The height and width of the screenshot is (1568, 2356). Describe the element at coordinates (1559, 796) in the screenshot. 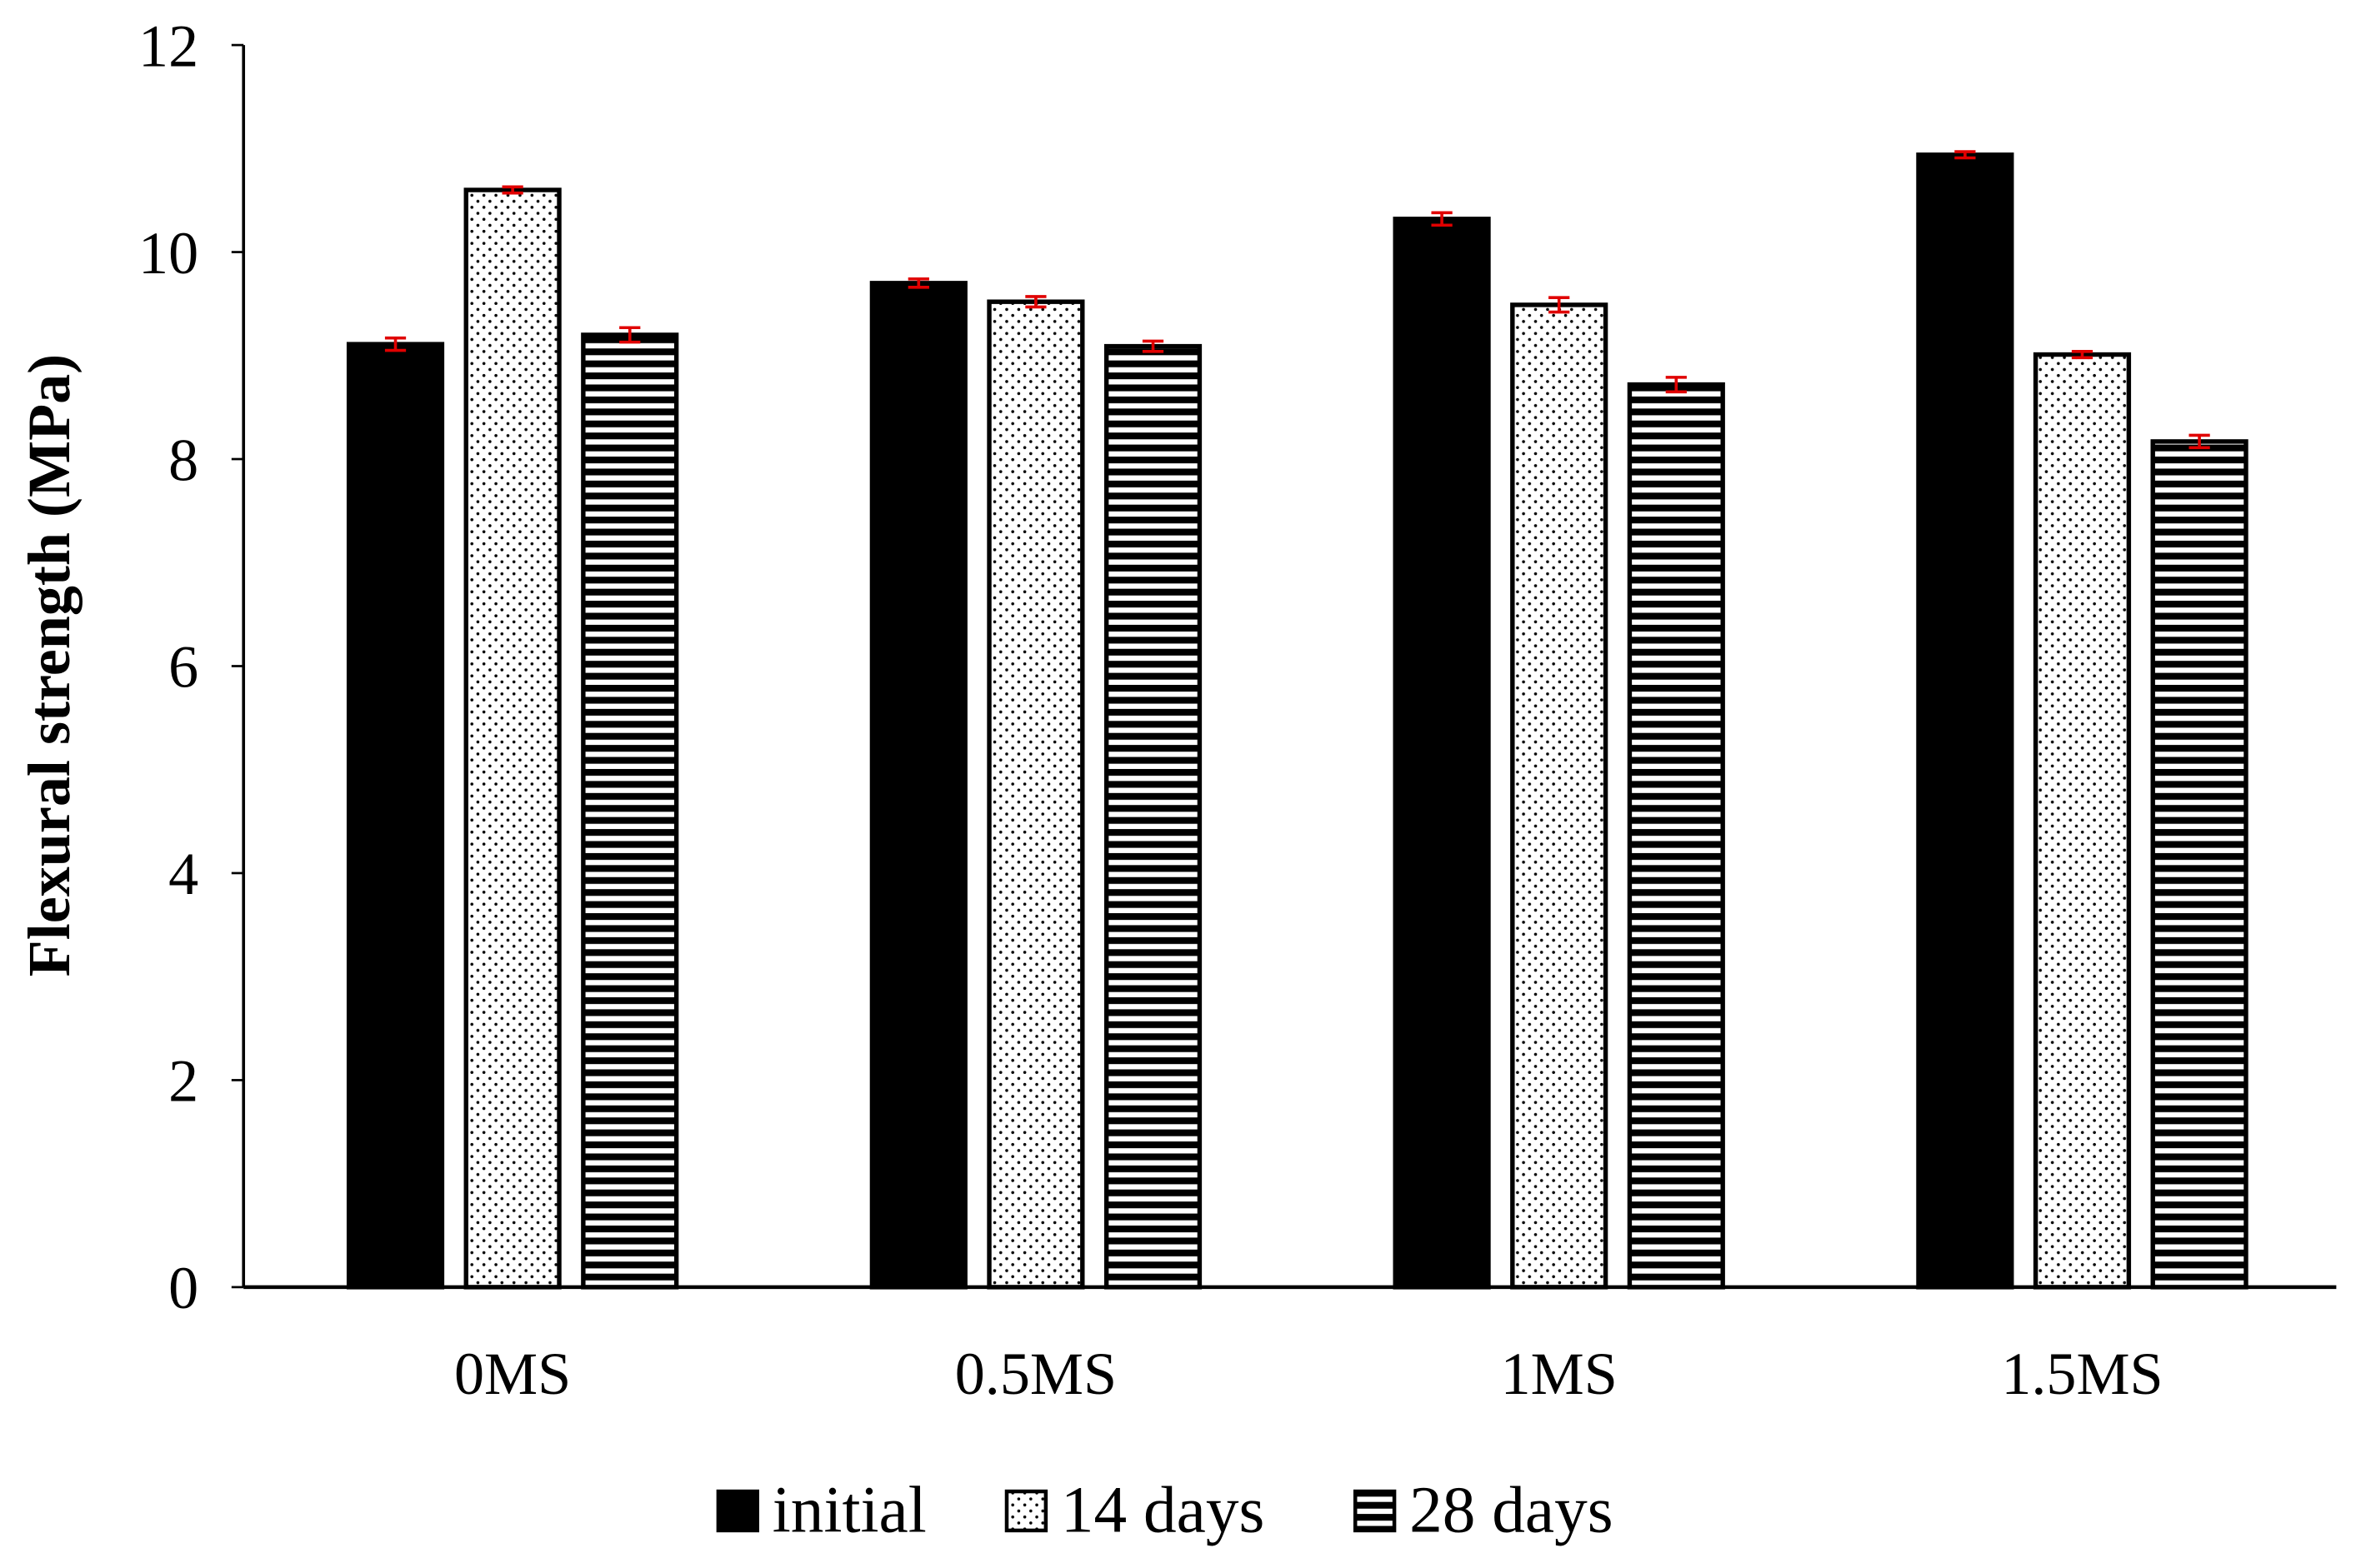

I see `bar-14-days-1MS` at that location.